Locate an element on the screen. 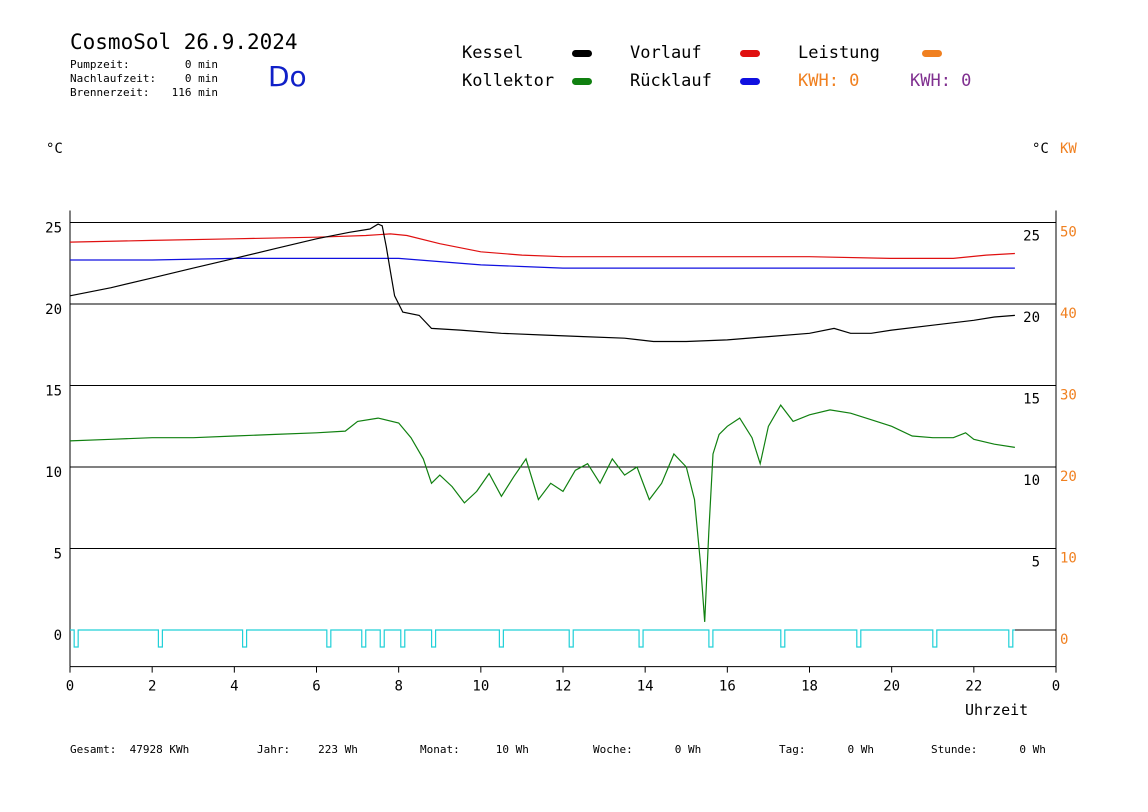  right-axis-unit-kw: KW is located at coordinates (1068, 149).